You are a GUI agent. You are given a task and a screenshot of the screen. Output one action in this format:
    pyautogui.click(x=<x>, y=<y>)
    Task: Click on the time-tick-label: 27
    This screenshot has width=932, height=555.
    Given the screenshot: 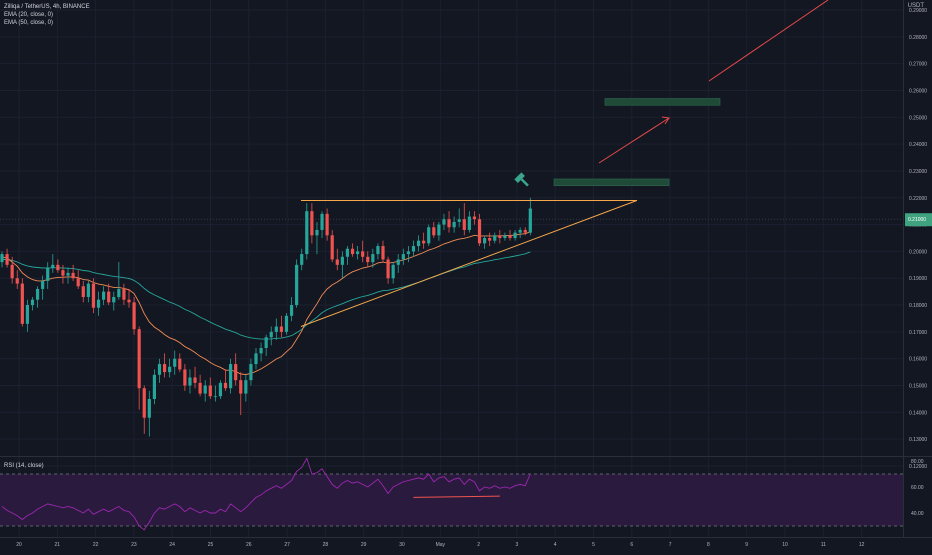 What is the action you would take?
    pyautogui.click(x=287, y=545)
    